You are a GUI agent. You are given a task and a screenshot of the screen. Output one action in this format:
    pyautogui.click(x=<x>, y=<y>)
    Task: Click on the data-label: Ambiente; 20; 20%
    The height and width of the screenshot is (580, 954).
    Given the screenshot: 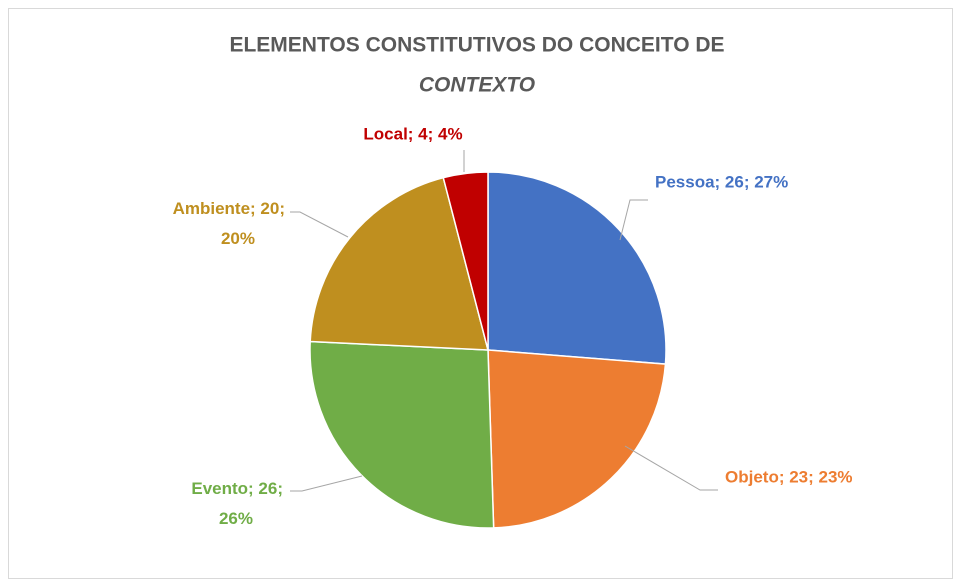 What is the action you would take?
    pyautogui.click(x=229, y=223)
    